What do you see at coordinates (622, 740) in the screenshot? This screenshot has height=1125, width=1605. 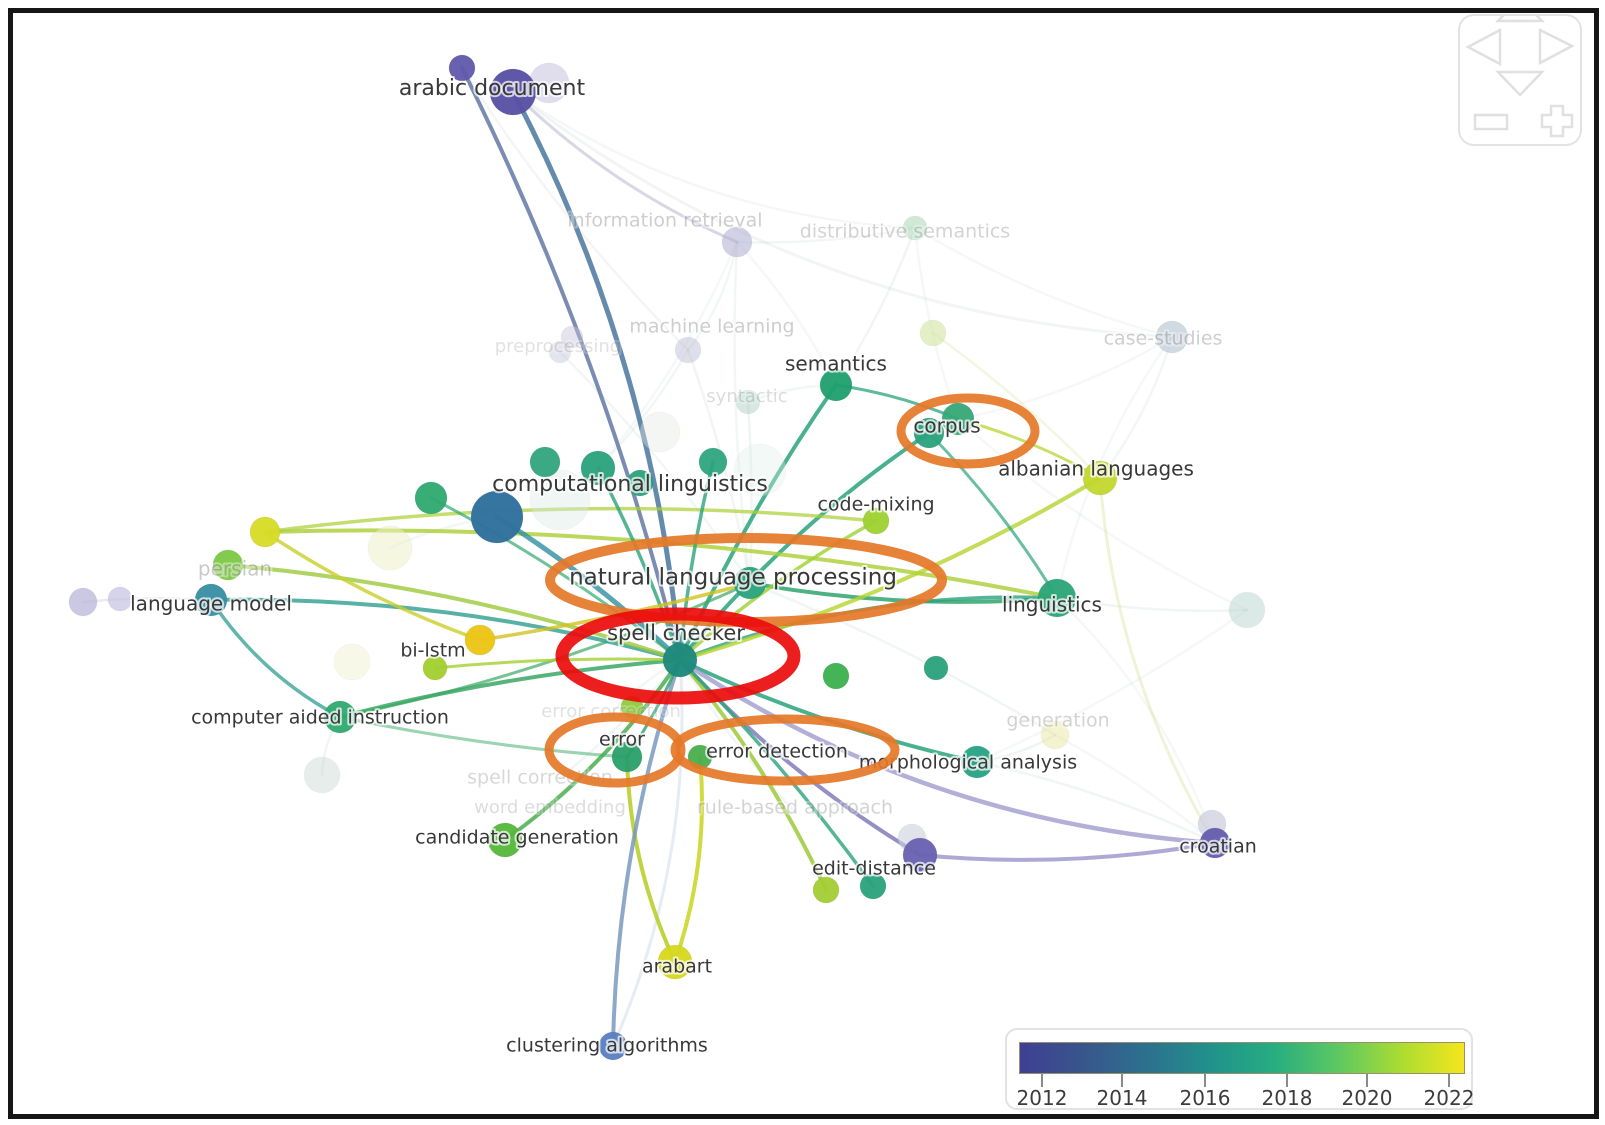 I see `graph-label-error: error` at bounding box center [622, 740].